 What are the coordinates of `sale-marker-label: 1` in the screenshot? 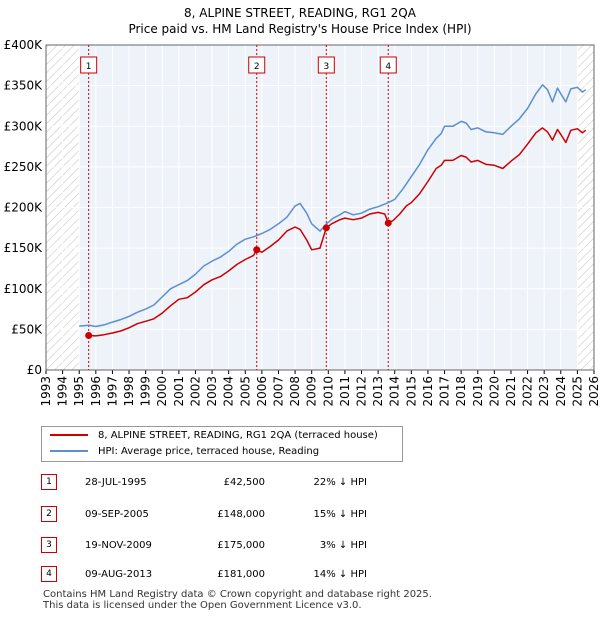 It's located at (89, 67).